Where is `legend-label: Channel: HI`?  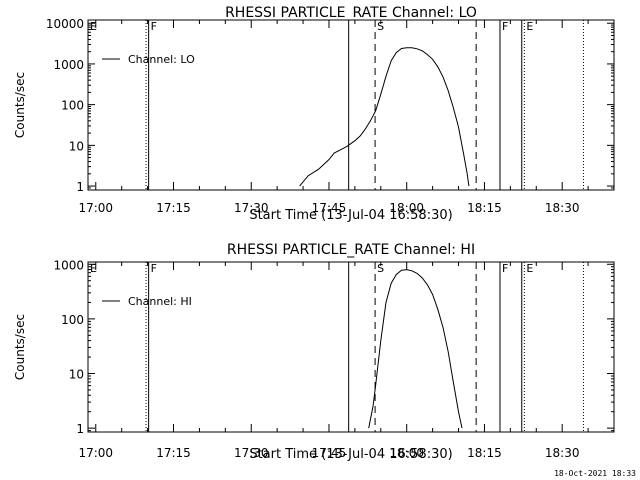 legend-label: Channel: HI is located at coordinates (160, 301).